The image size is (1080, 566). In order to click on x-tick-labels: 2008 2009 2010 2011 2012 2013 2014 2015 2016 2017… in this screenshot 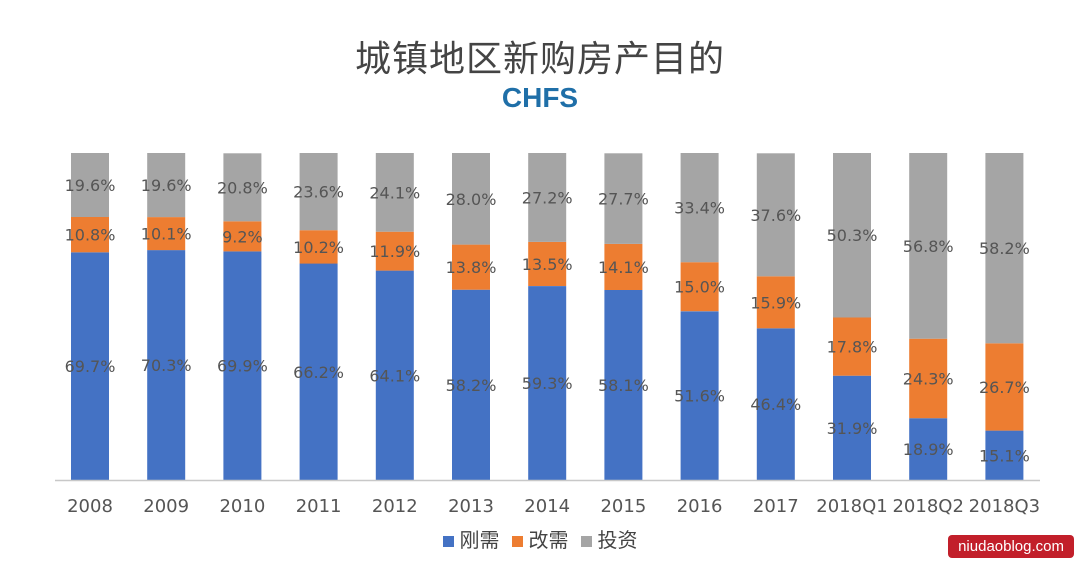, I will do `click(553, 506)`.